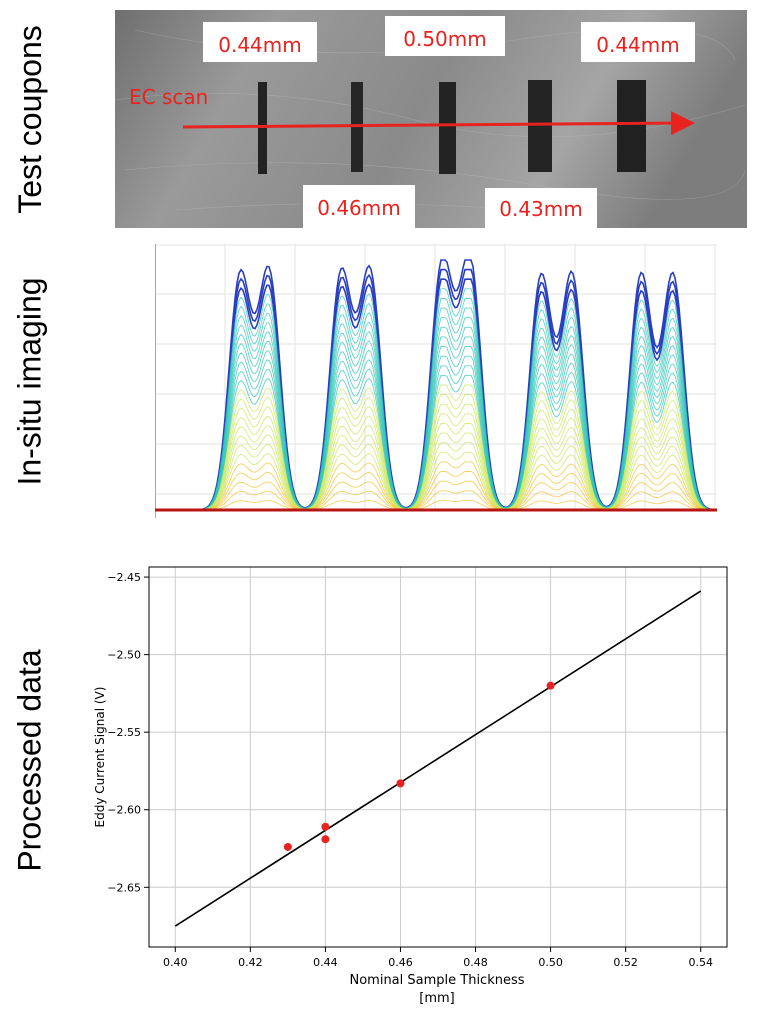 The height and width of the screenshot is (1024, 782). I want to click on y-tick-label: −2.50, so click(124, 655).